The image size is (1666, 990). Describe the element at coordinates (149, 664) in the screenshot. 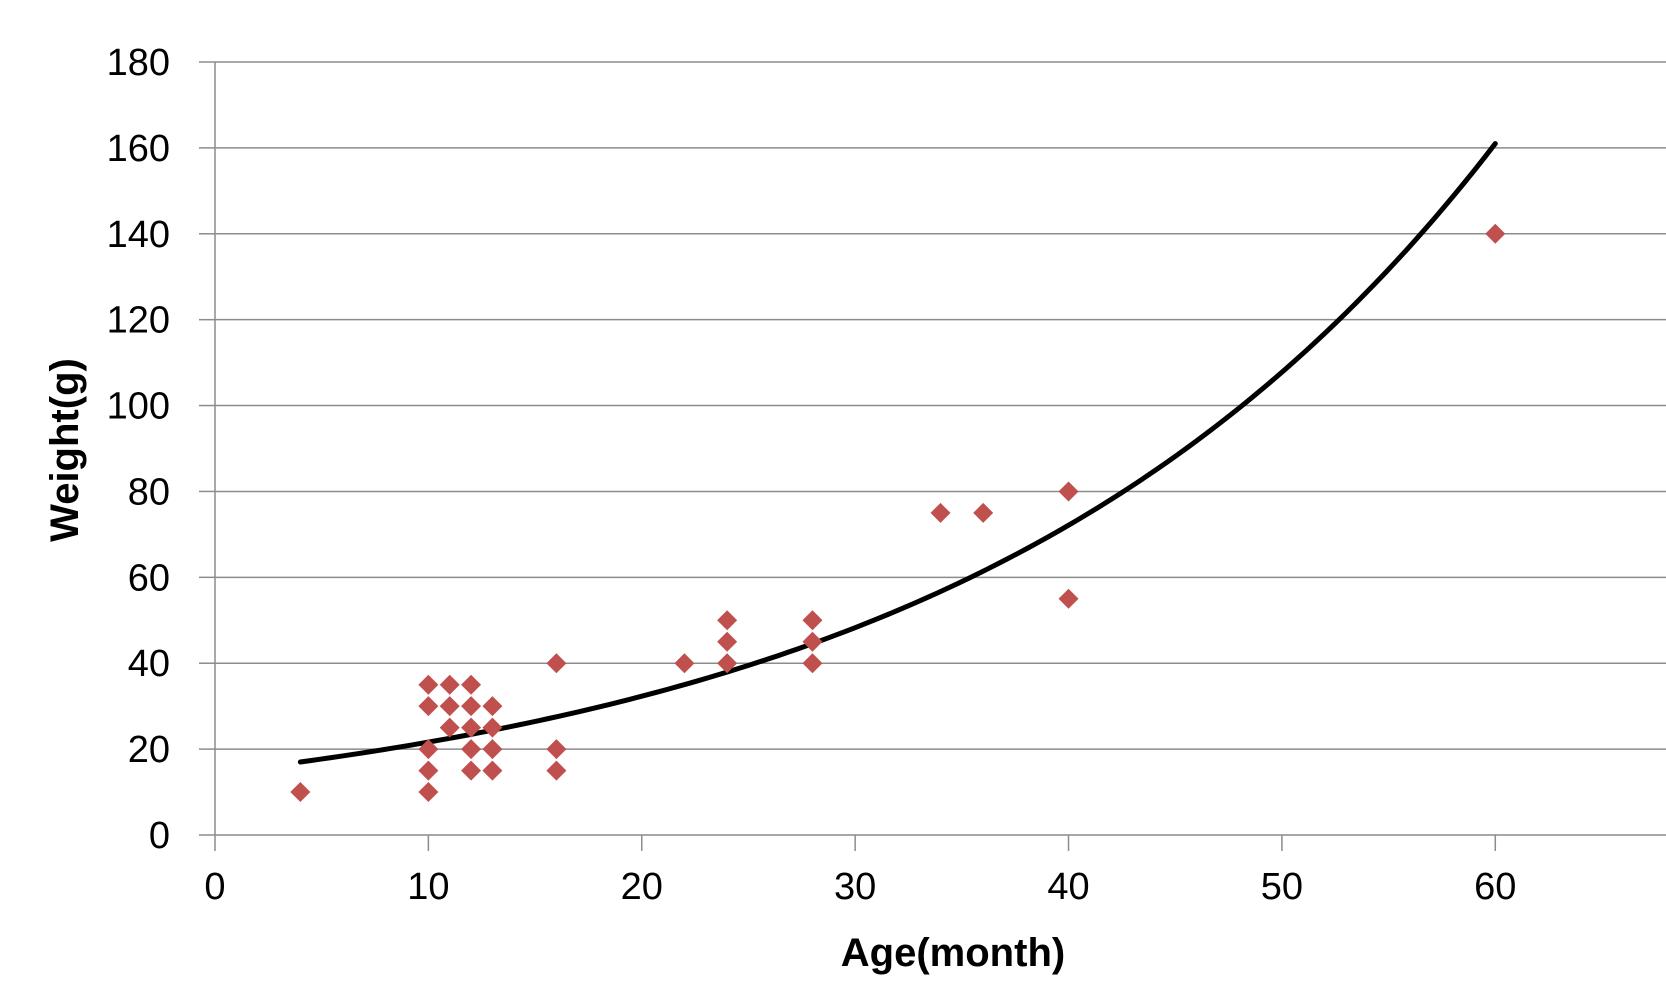

I see `y-tick-label: 40` at that location.